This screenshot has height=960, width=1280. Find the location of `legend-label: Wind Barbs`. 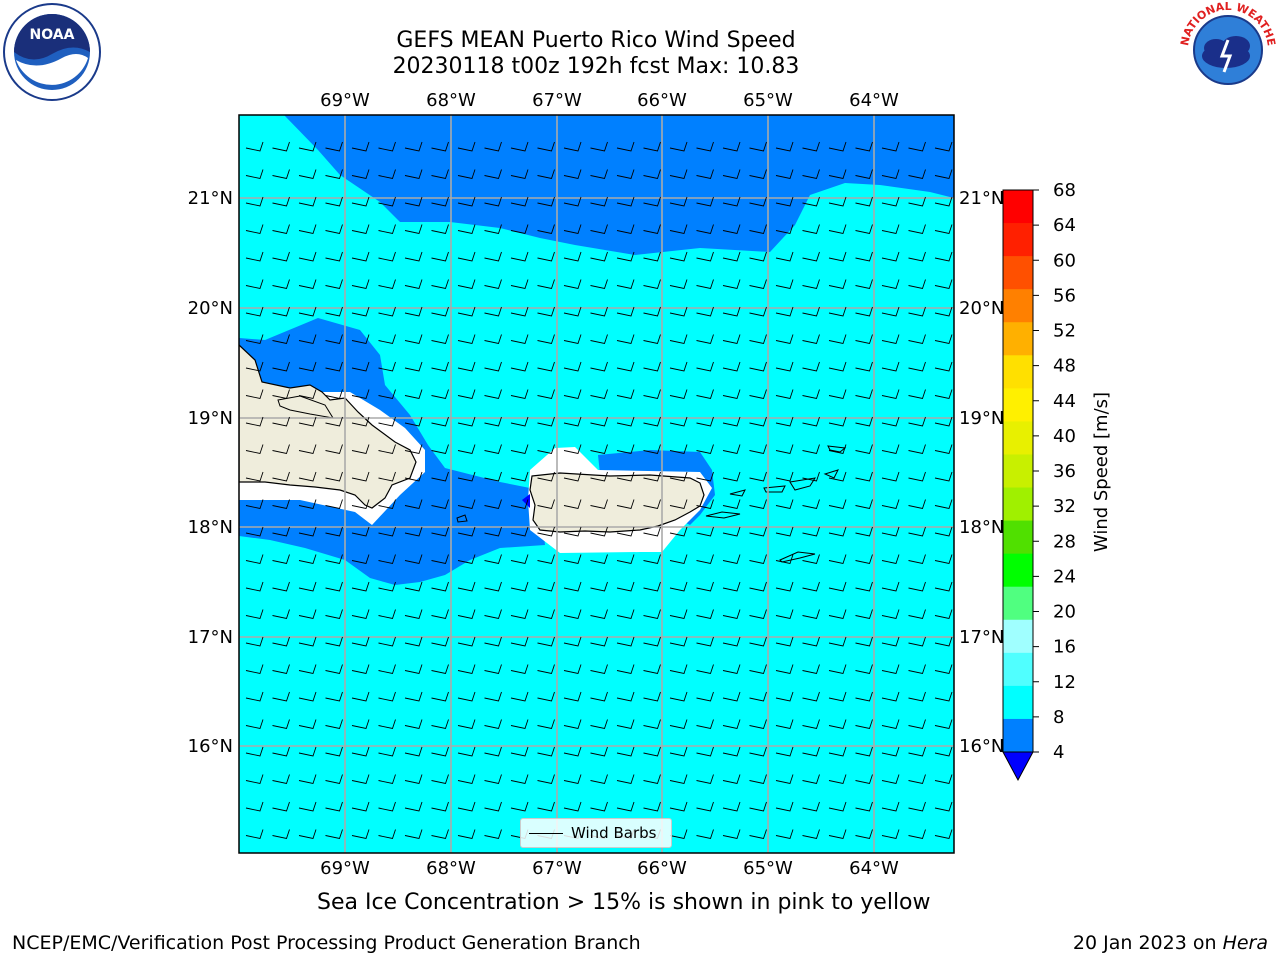

legend-label: Wind Barbs is located at coordinates (614, 833).